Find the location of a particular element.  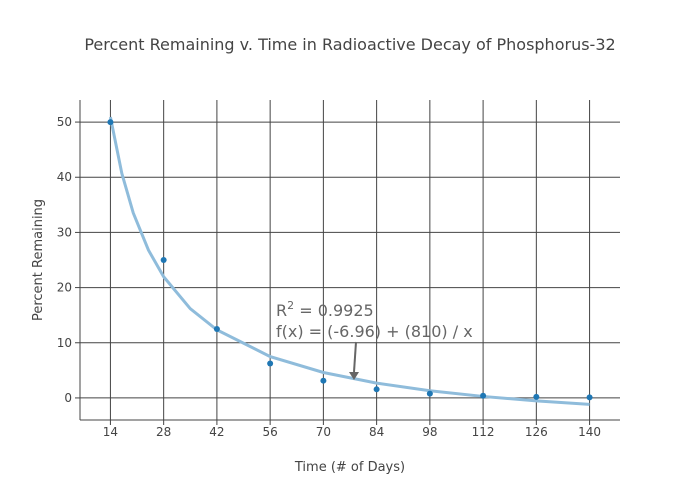

x-tick-label: 112 is located at coordinates (483, 432).